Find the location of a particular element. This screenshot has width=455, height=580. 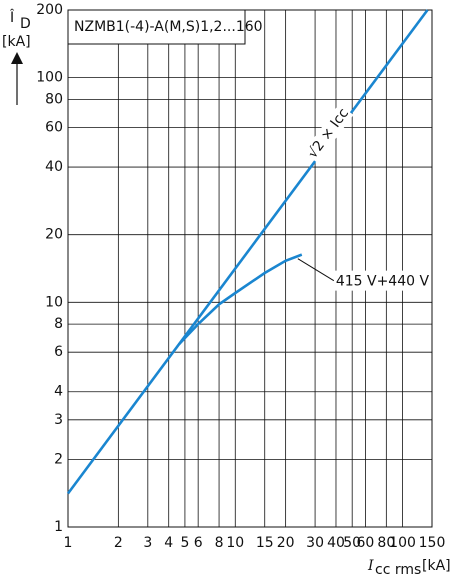

x-label-unit: [kA] is located at coordinates (436, 566).